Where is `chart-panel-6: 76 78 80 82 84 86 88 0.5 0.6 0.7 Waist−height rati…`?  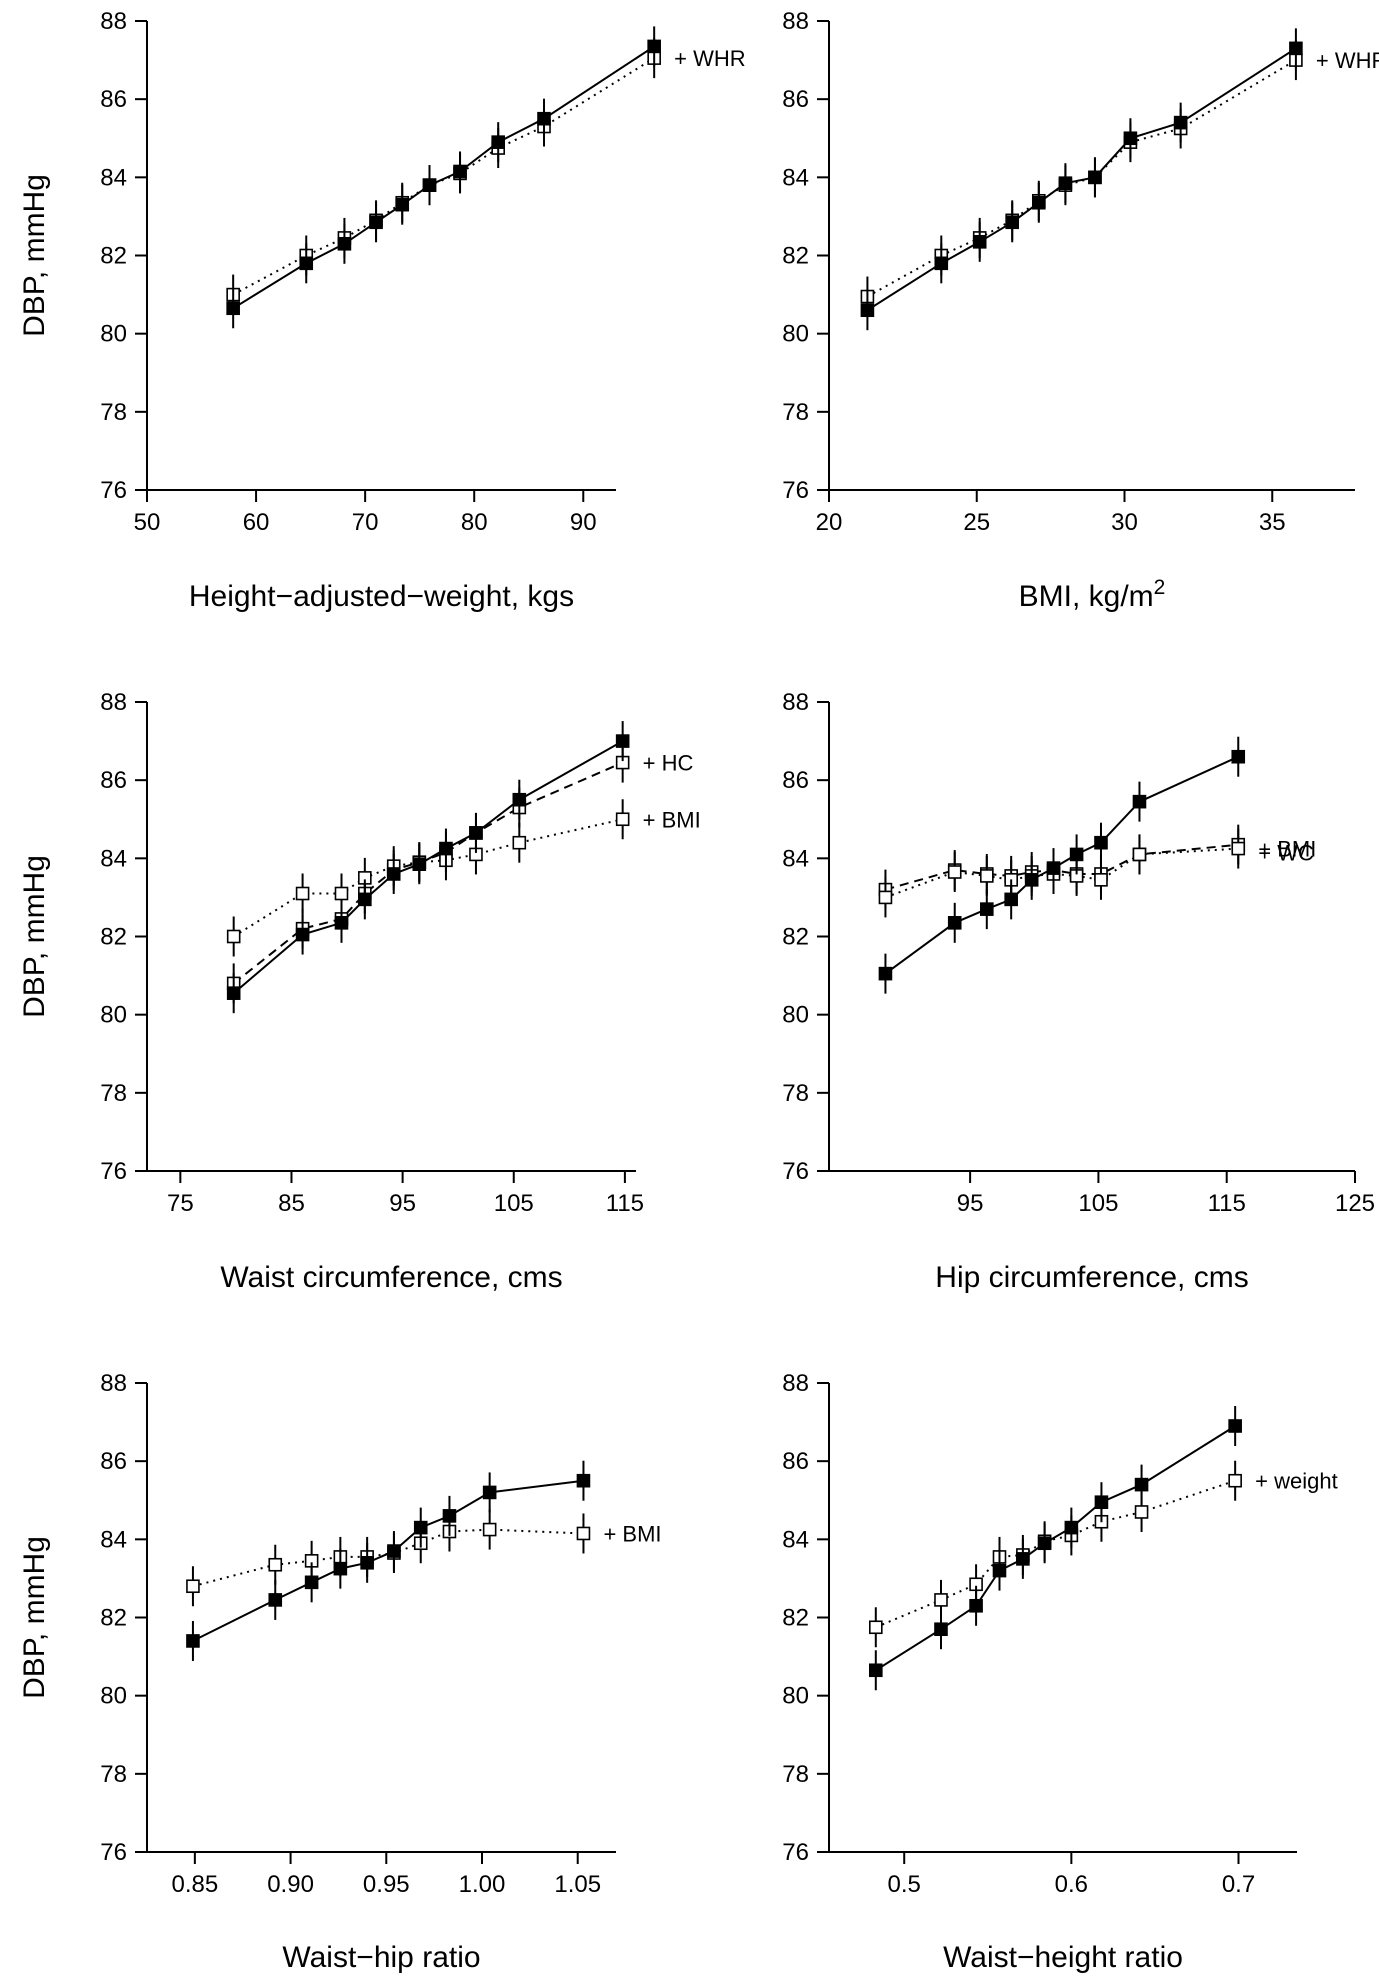
chart-panel-6: 76 78 80 82 84 86 88 0.5 0.6 0.7 Waist−height rati… is located at coordinates (1059, 1672).